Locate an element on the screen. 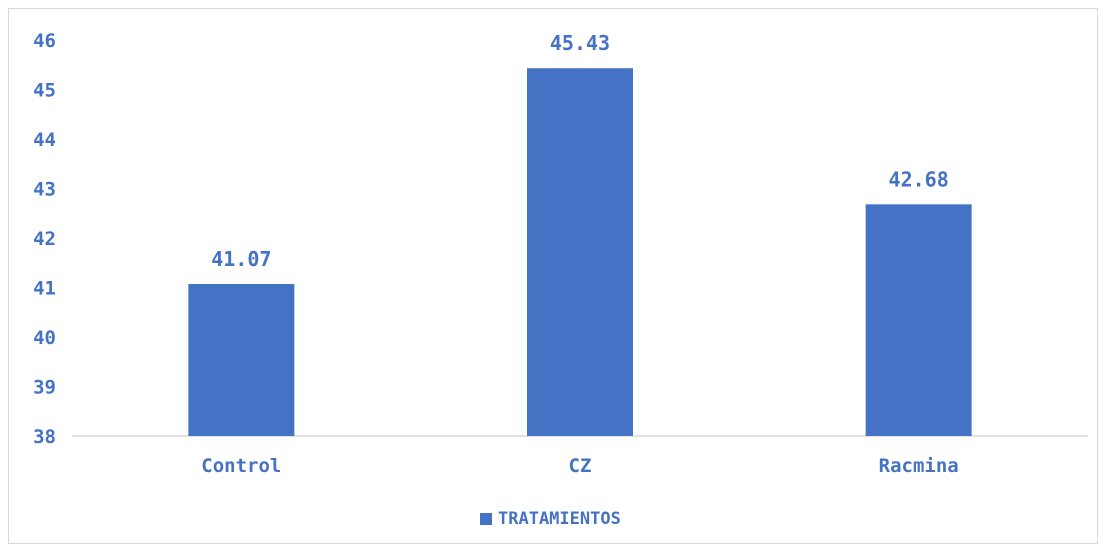  y-tick-label: 38 is located at coordinates (44, 437).